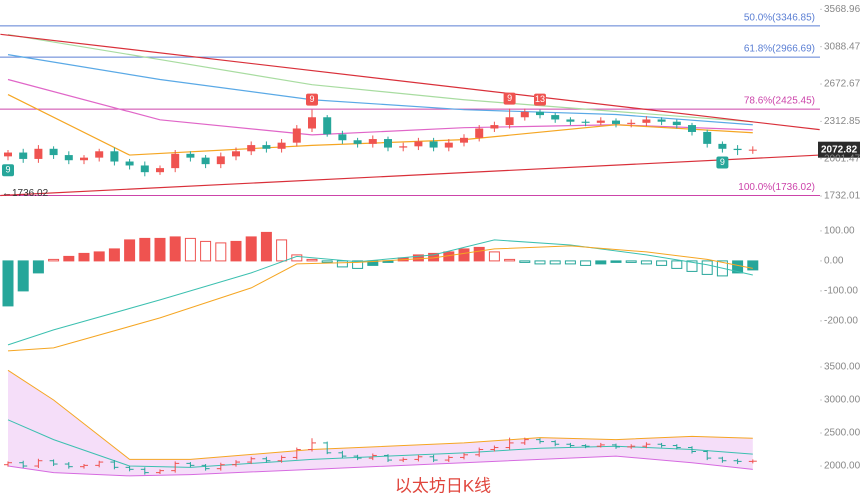  What do you see at coordinates (779, 18) in the screenshot?
I see `fib-label: 50.0%(3346.85)` at bounding box center [779, 18].